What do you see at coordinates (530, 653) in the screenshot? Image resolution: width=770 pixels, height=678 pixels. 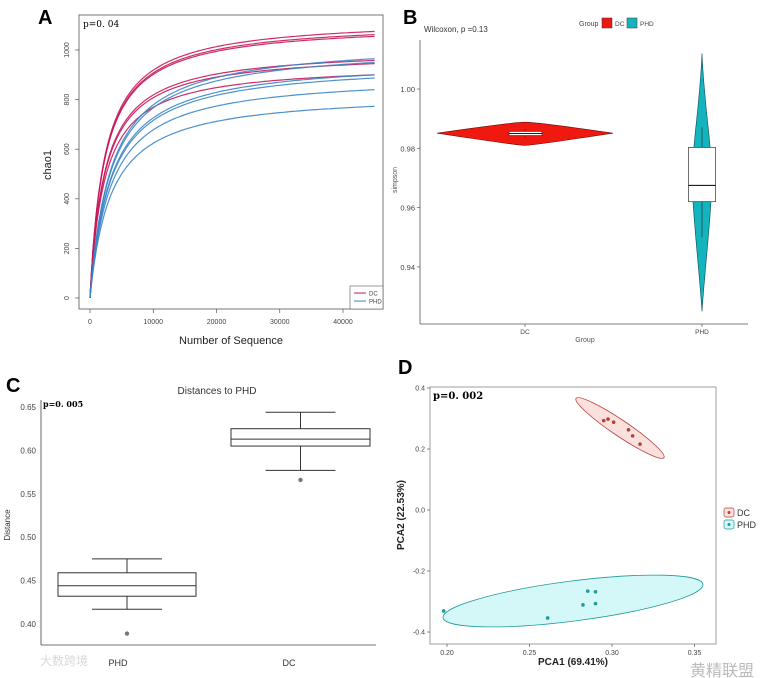 I see `chart-d-xtick-label: 0.25` at bounding box center [530, 653].